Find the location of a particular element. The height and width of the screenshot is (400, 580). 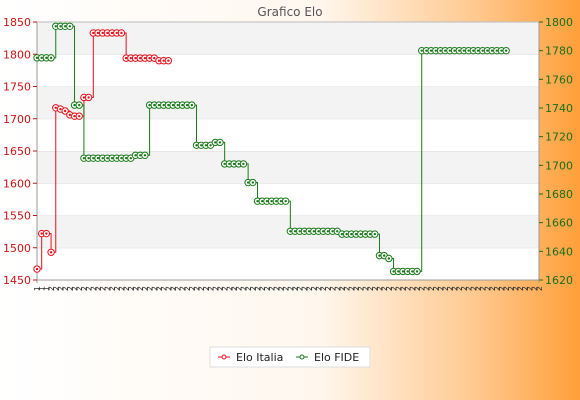

y-right-tick-label: 1700 is located at coordinates (559, 165).